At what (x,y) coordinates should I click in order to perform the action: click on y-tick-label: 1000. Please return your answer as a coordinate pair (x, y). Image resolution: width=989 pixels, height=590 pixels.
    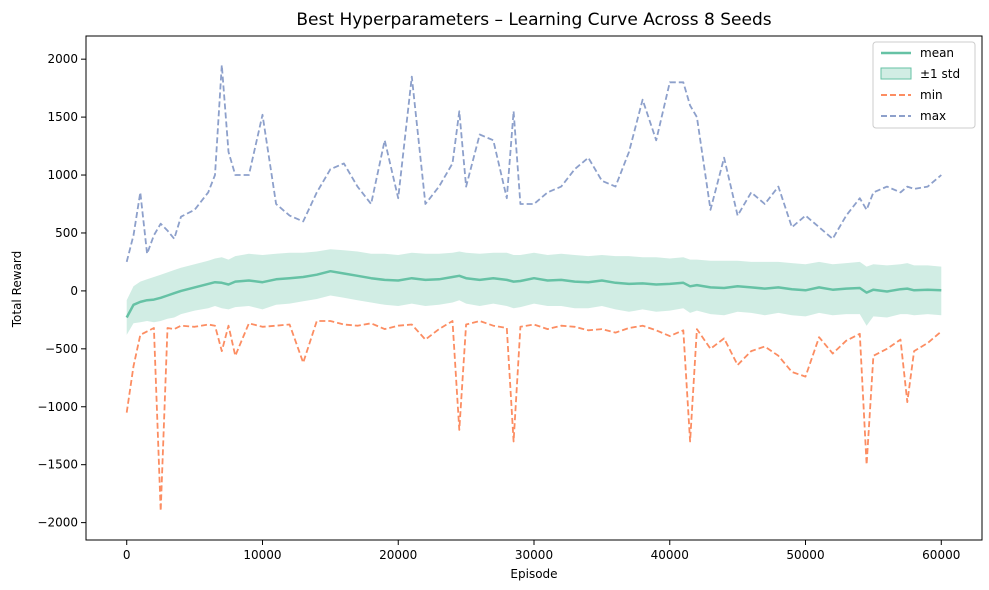
    Looking at the image, I should click on (62, 175).